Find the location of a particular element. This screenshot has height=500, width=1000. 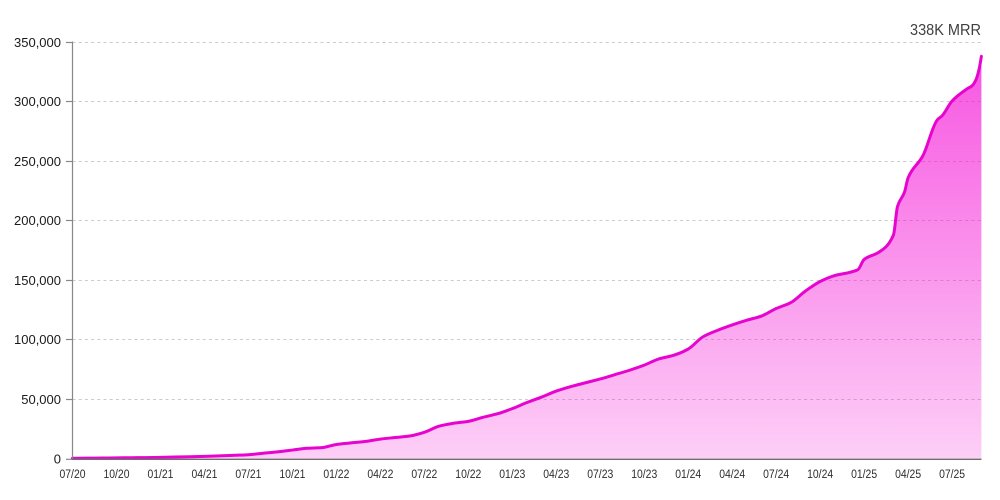

svg-text: 100,000 is located at coordinates (37, 339).